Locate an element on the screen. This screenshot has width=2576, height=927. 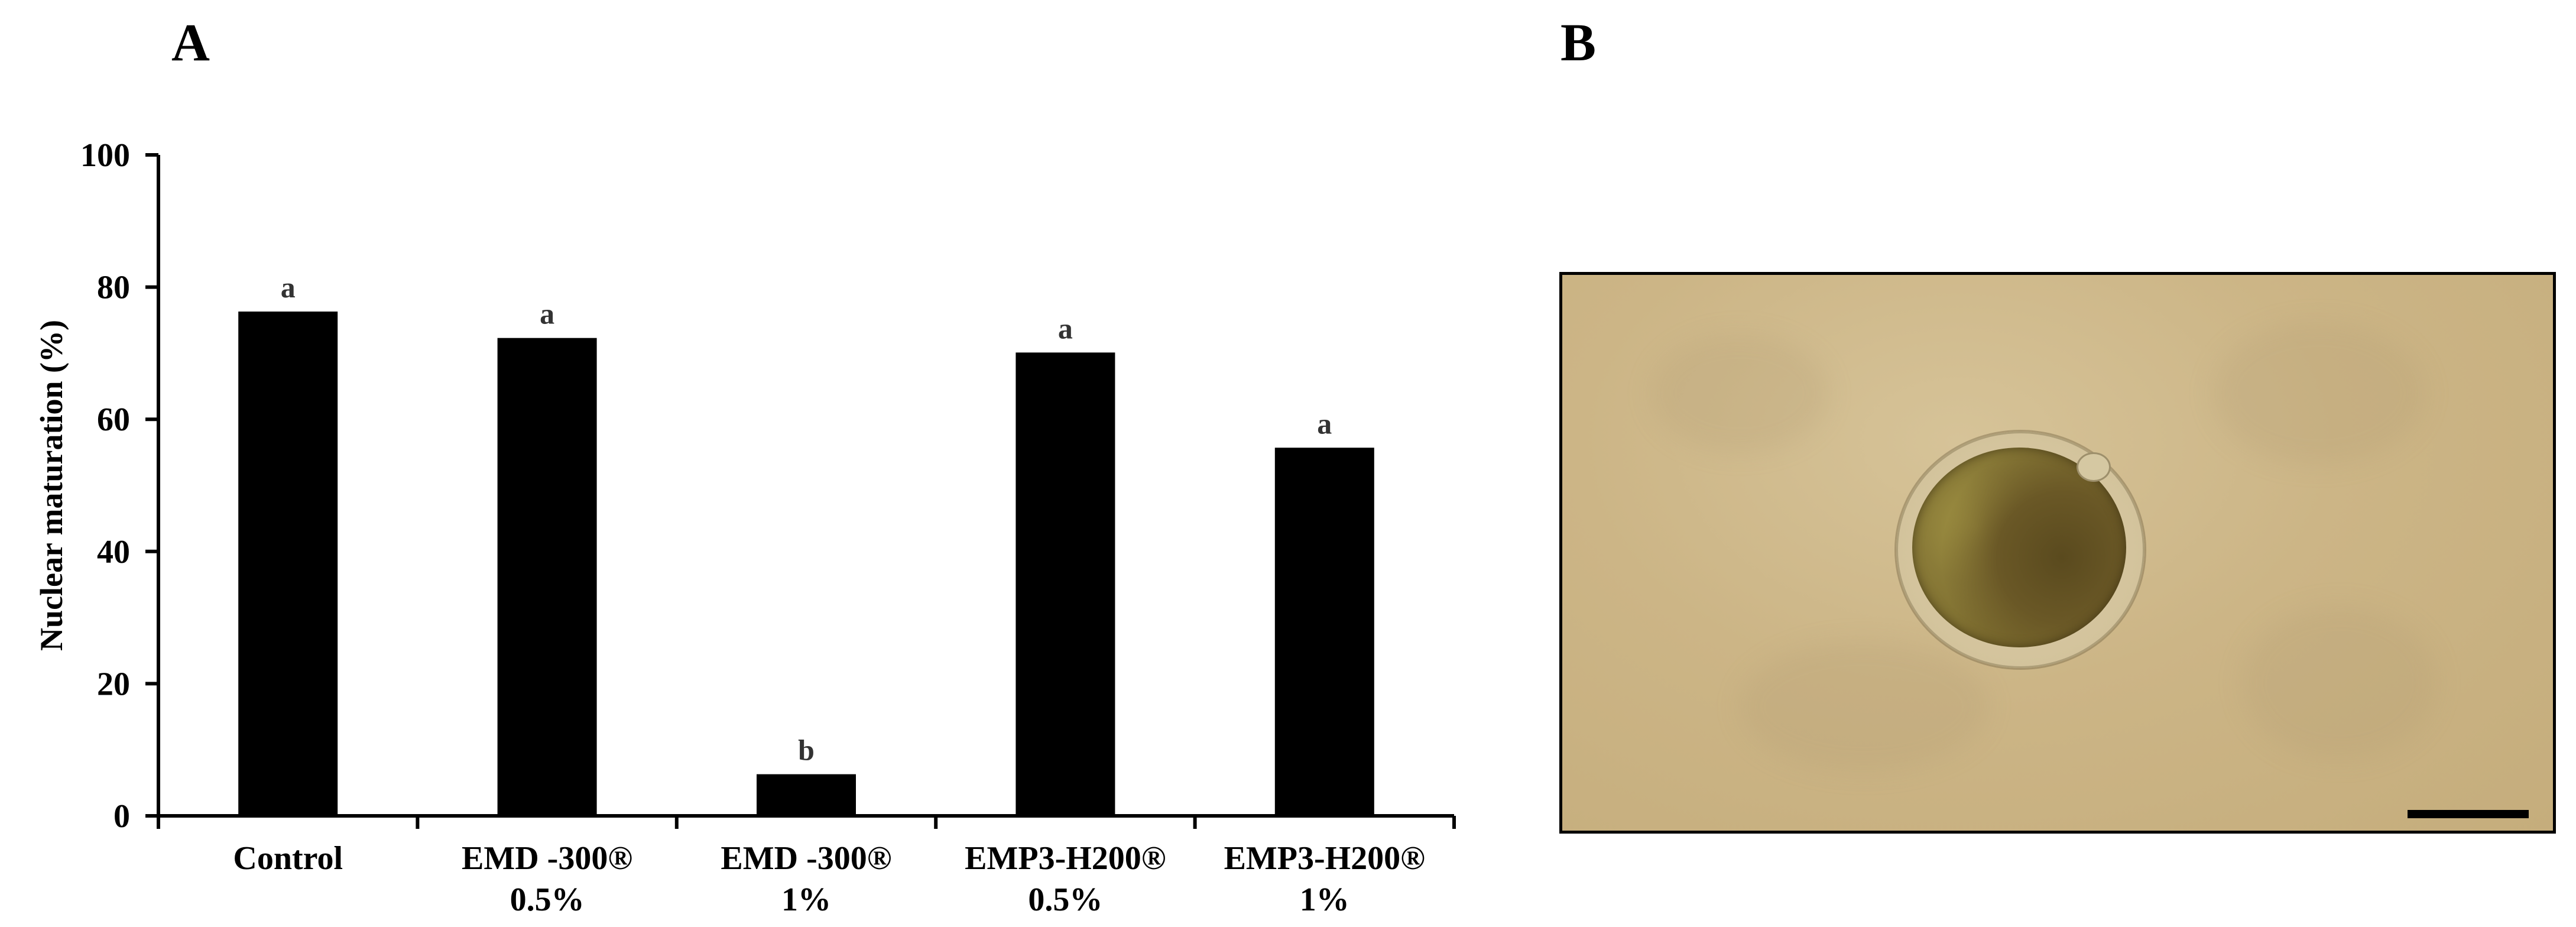
panel-a-label: A is located at coordinates (190, 43).